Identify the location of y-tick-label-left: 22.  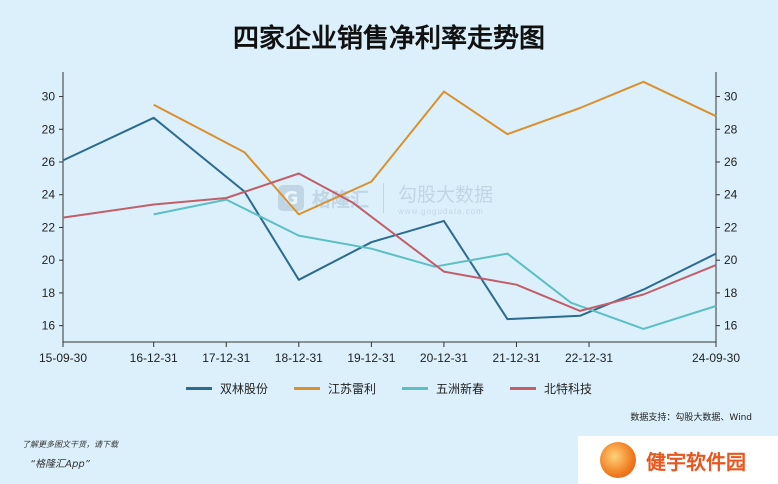
(49, 227).